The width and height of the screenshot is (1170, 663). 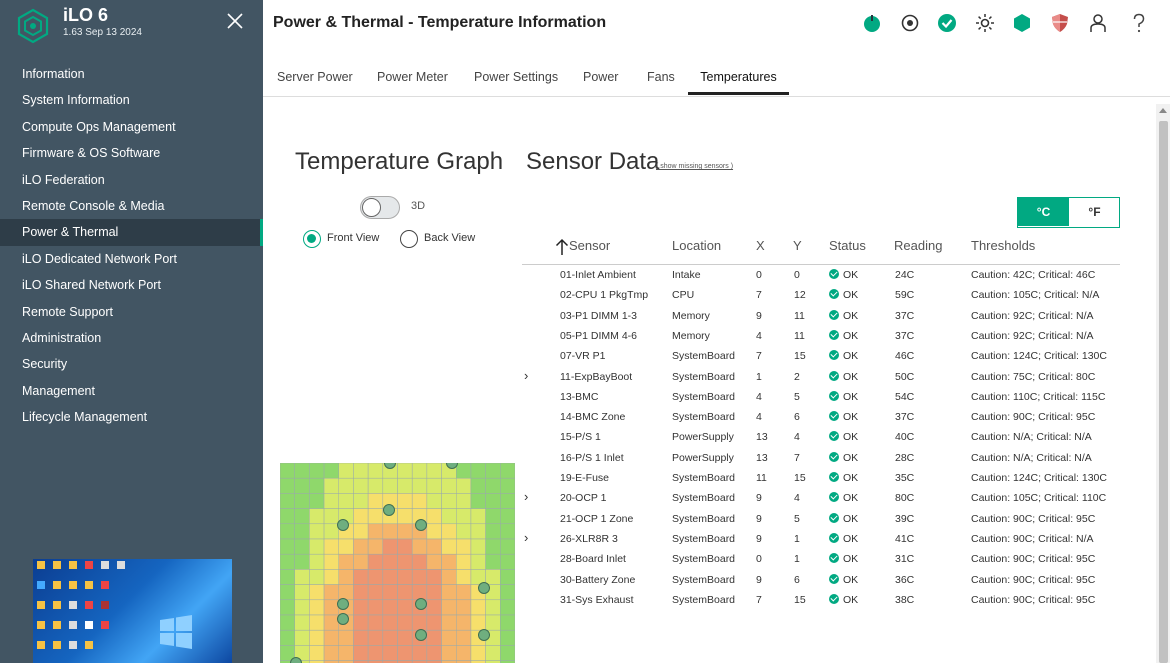 What do you see at coordinates (371, 207) in the screenshot?
I see `toggle-knob` at bounding box center [371, 207].